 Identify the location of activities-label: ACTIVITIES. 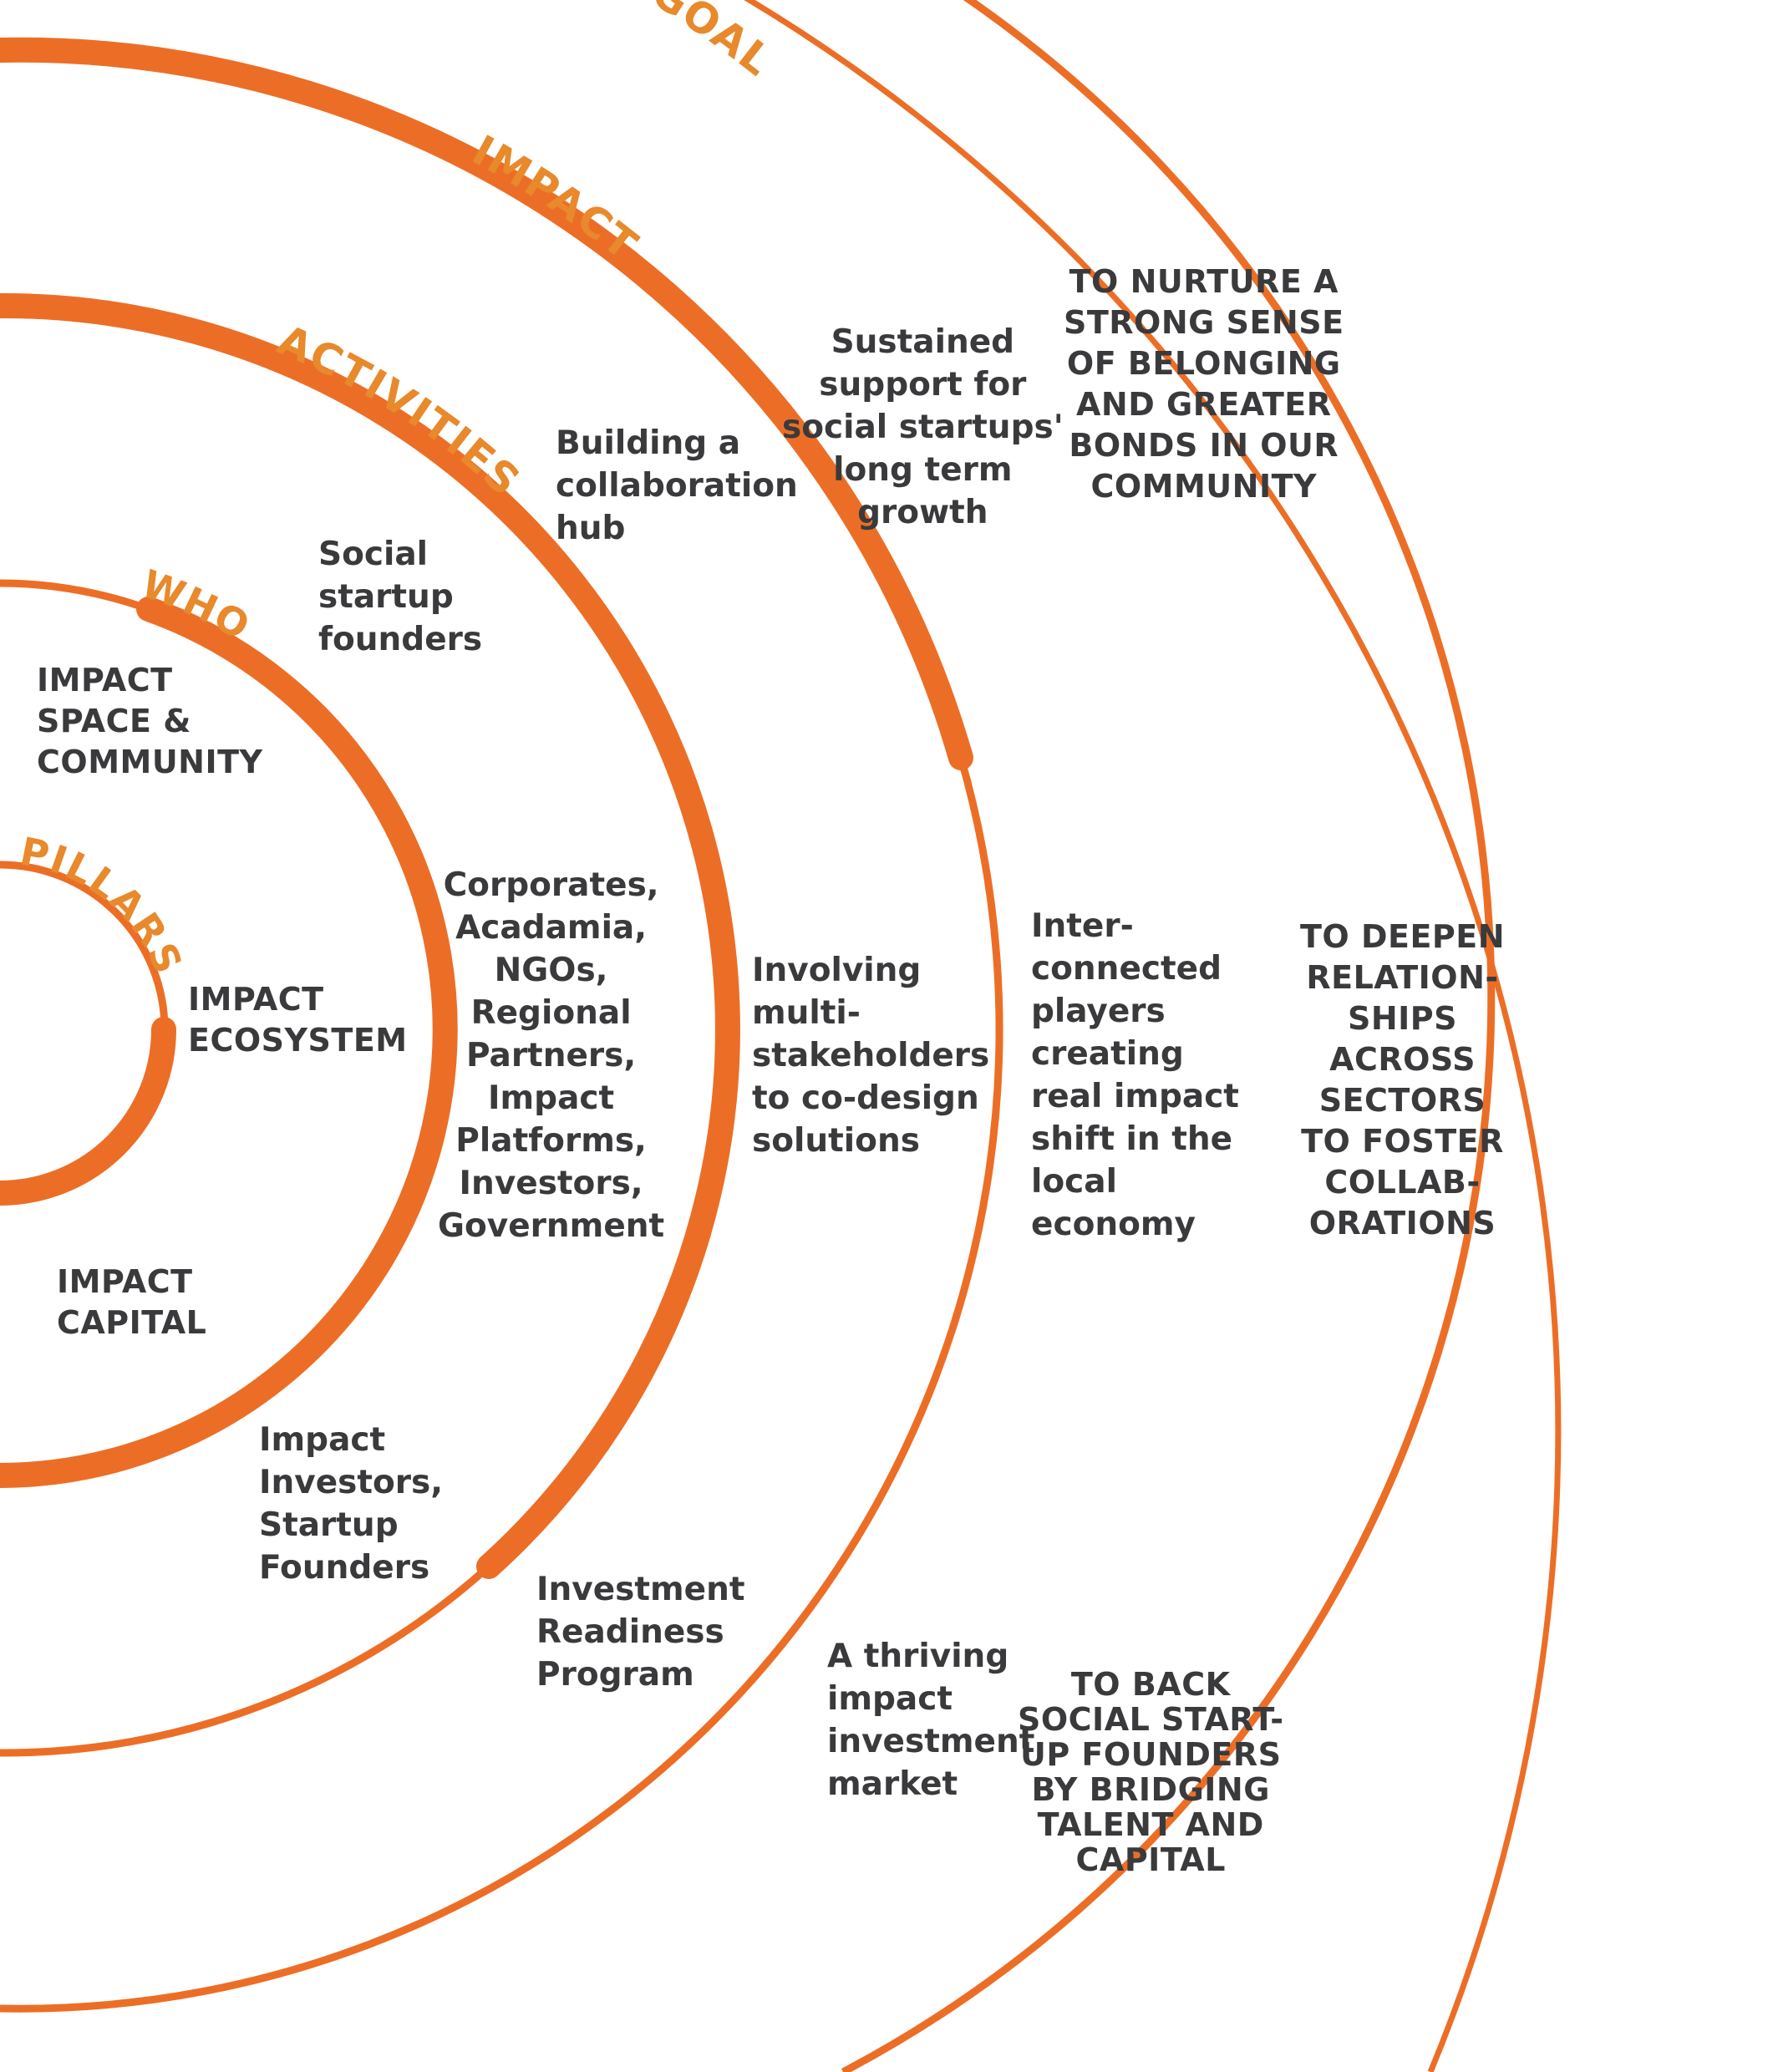
(400, 411).